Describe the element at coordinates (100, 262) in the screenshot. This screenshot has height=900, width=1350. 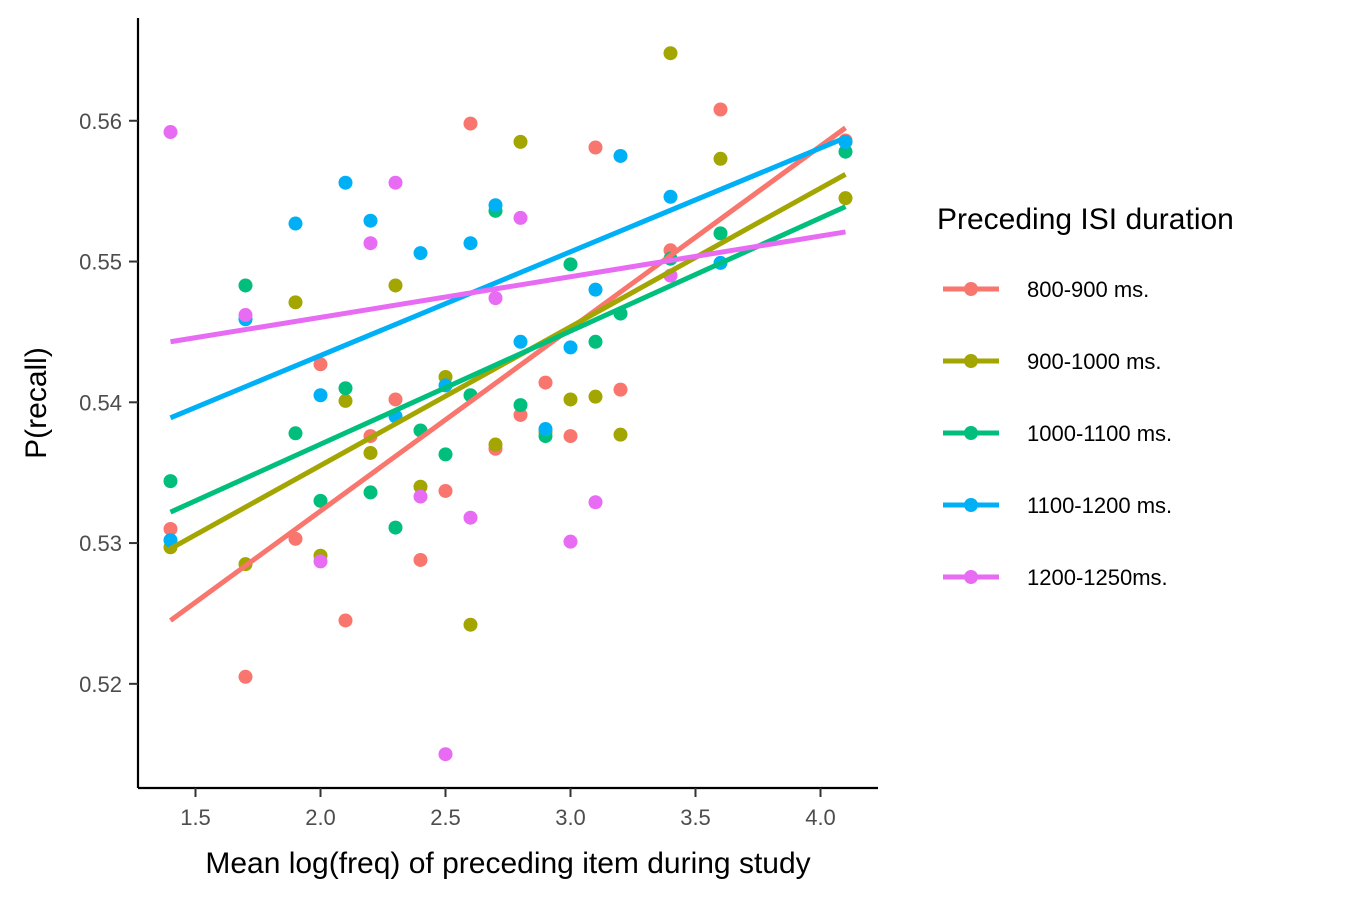
I see `y-tick-label: 0.55` at that location.